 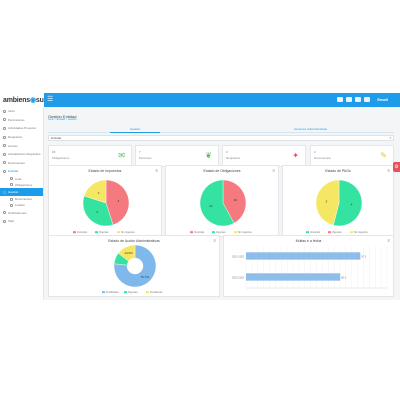 I want to click on stat-card-permisos: 7 Permisos ❦, so click(x=177, y=156).